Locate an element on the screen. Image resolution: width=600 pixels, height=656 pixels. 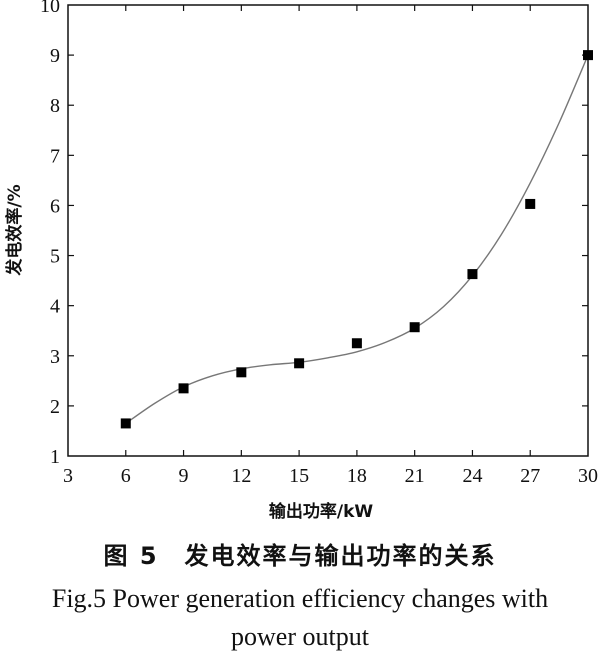
x-tick-label: 3 is located at coordinates (68, 476).